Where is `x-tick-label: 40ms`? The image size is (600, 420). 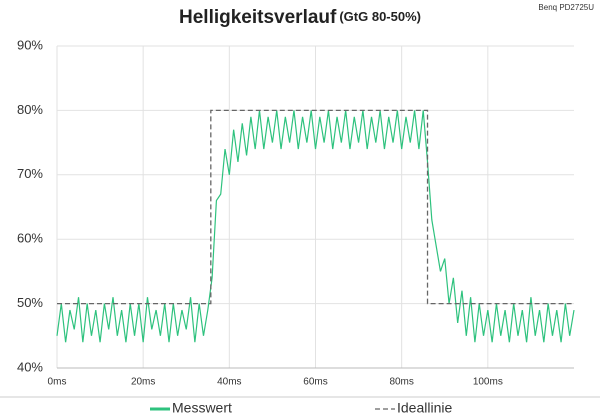 x-tick-label: 40ms is located at coordinates (229, 382).